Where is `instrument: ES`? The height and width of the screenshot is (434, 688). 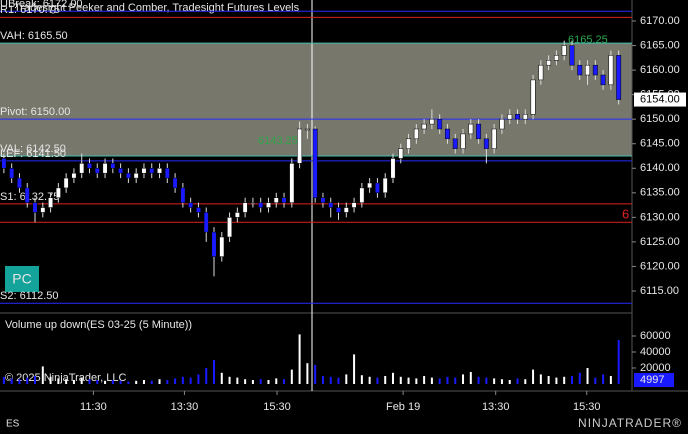 instrument: ES is located at coordinates (13, 424).